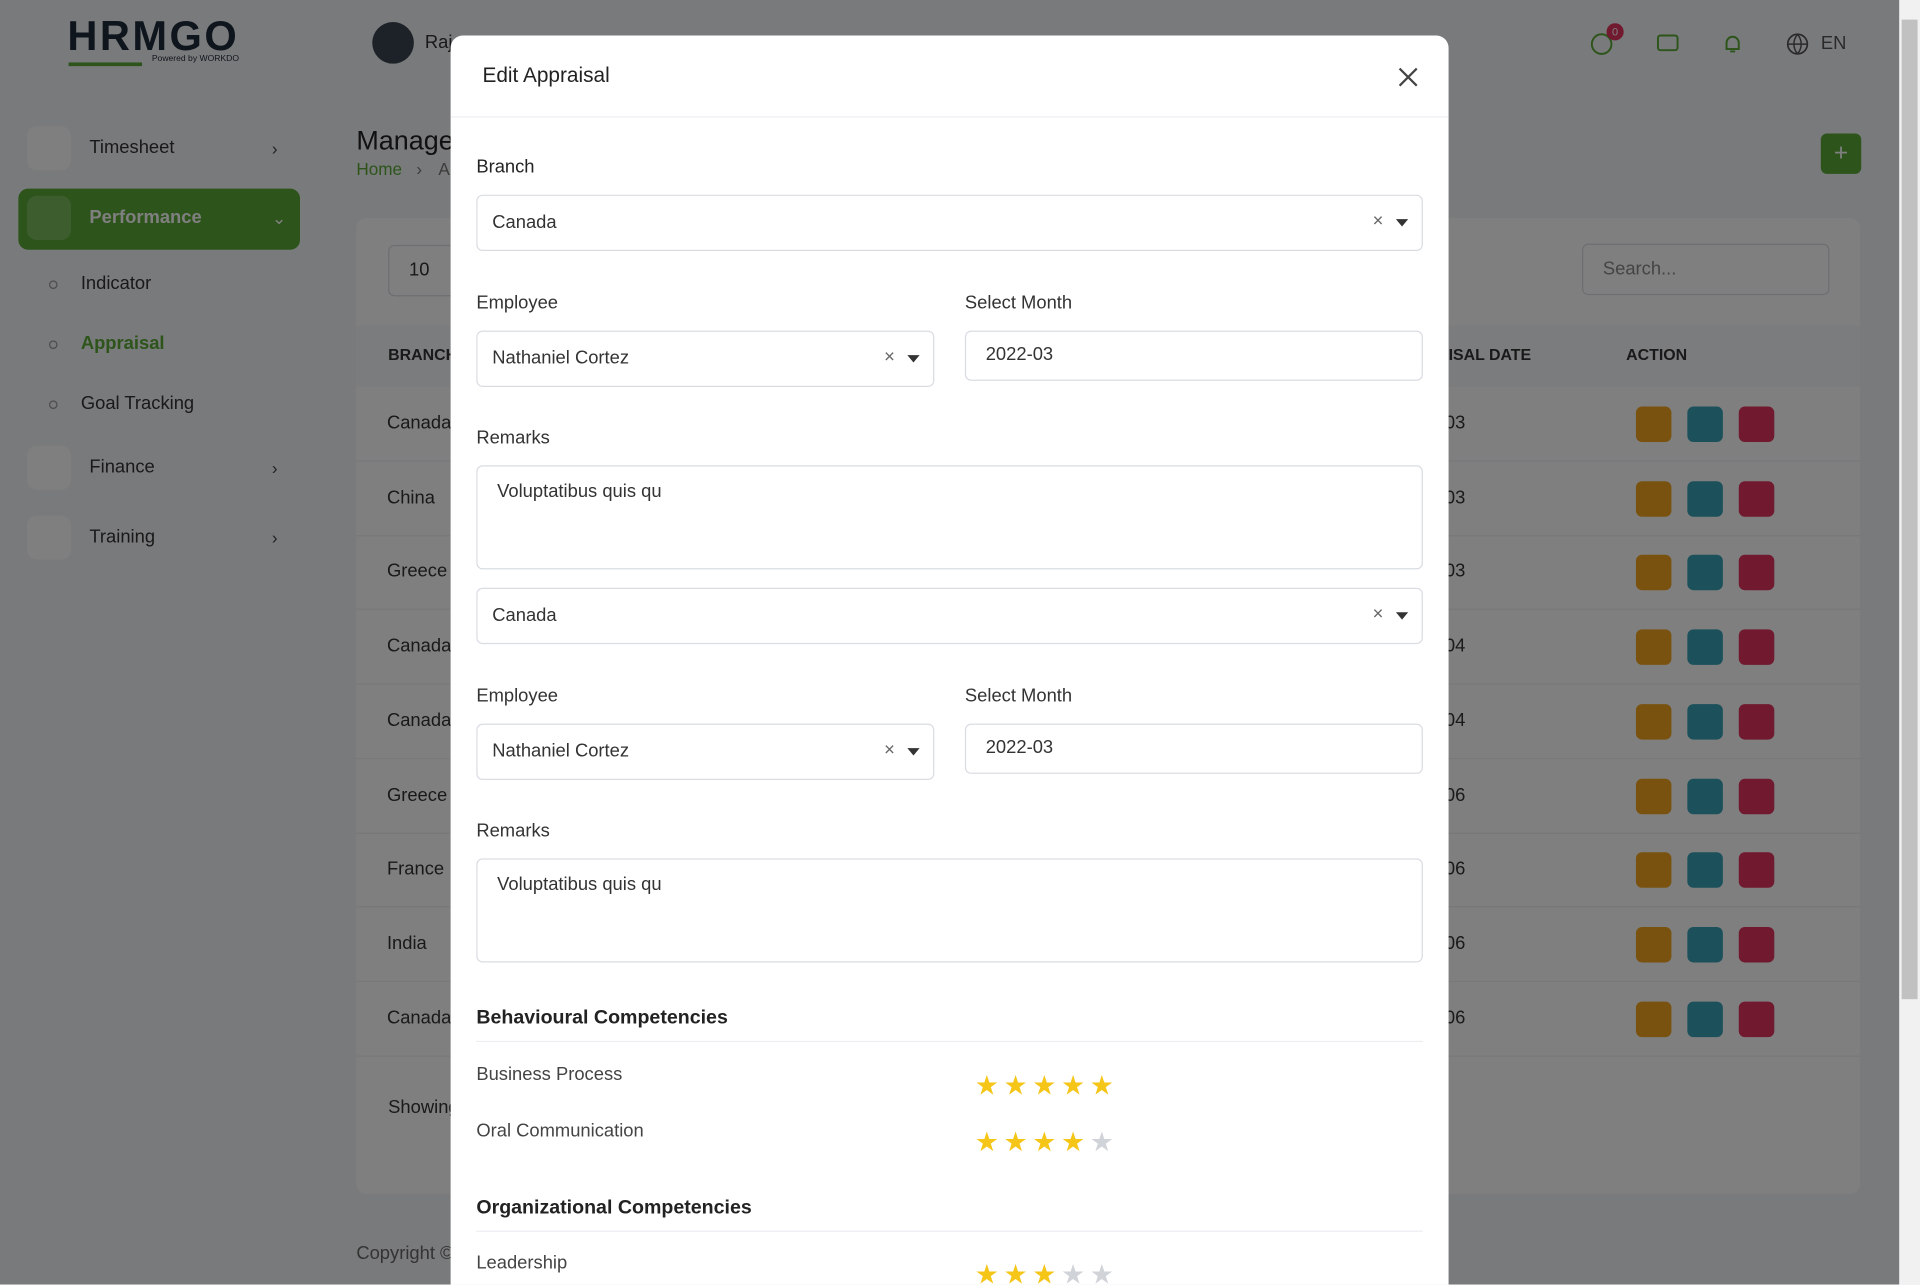  I want to click on competency-name: Business Process, so click(549, 1074).